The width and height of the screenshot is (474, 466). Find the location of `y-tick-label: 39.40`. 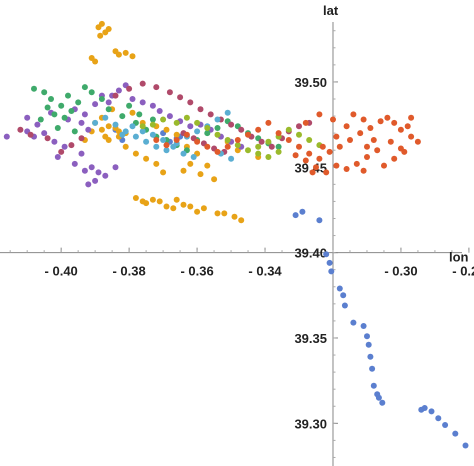

y-tick-label: 39.40 is located at coordinates (310, 253).